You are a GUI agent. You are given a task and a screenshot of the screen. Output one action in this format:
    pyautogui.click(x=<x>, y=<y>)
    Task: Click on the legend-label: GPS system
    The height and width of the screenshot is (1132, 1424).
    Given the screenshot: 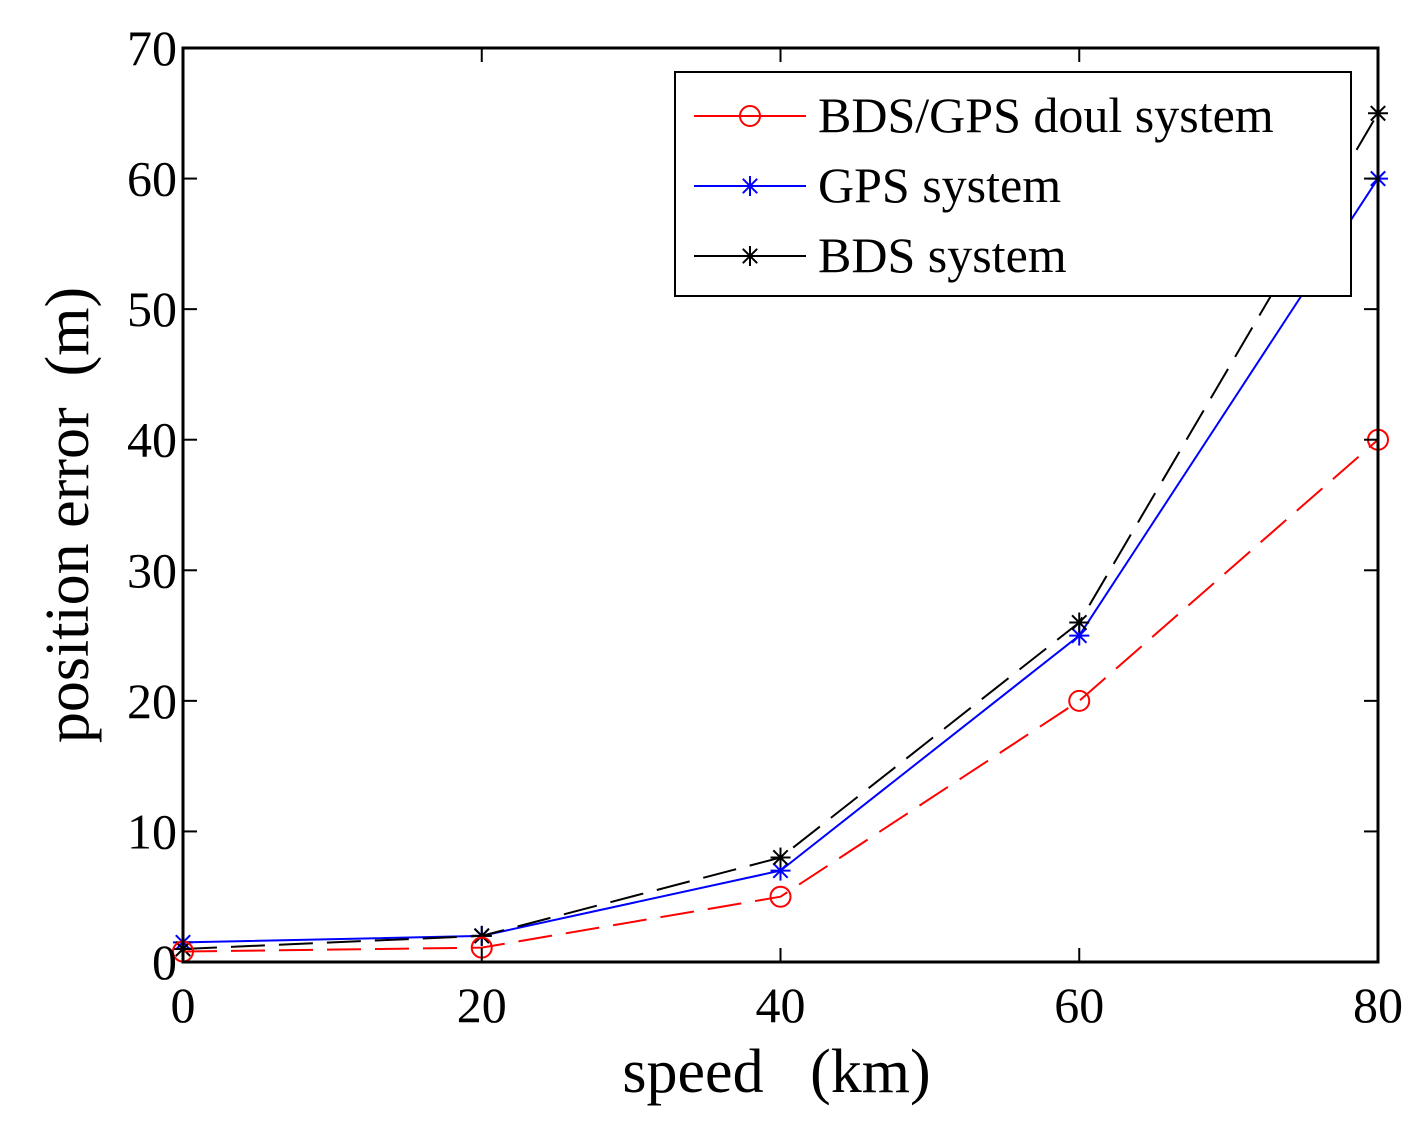 What is the action you would take?
    pyautogui.click(x=939, y=185)
    